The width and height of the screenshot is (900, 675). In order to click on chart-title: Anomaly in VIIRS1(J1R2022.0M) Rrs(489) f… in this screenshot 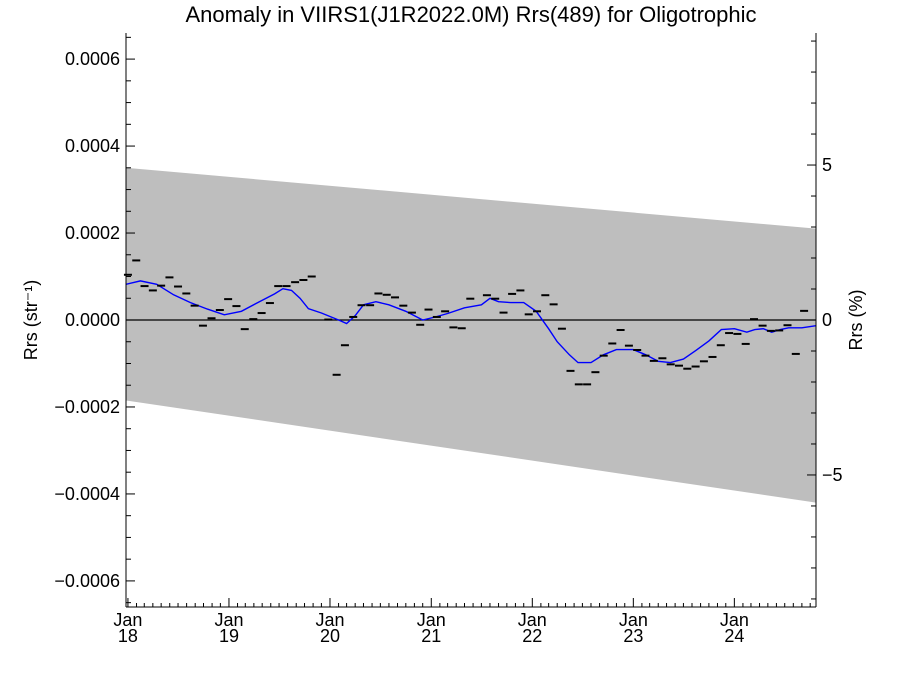, I will do `click(470, 14)`.